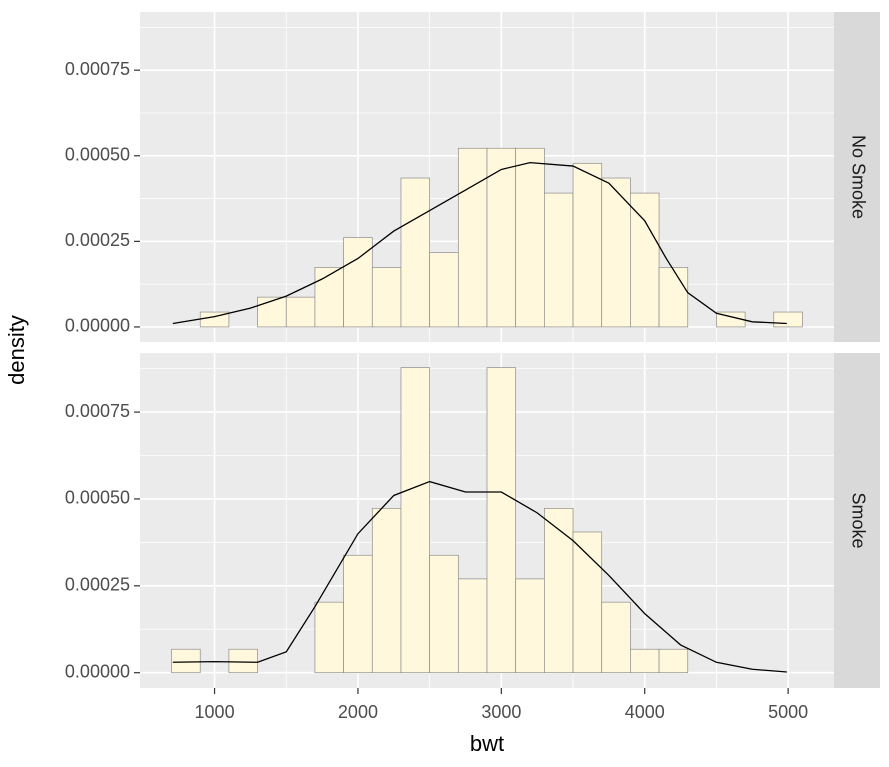 Image resolution: width=889 pixels, height=767 pixels. I want to click on facet-label: No Smoke, so click(858, 177).